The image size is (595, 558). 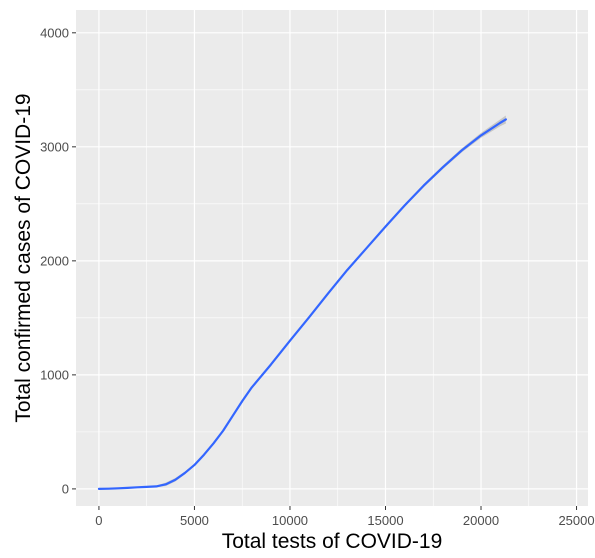 I want to click on x-tick-label: 0, so click(x=98, y=520).